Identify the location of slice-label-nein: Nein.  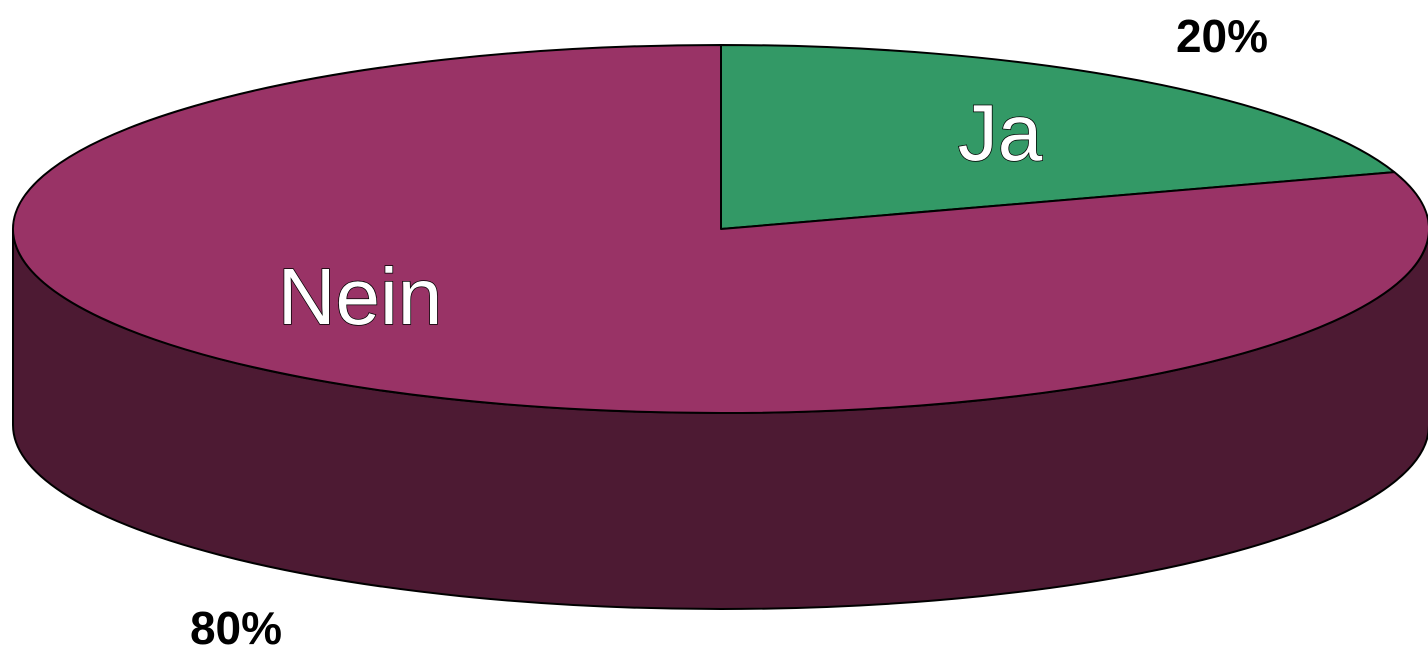
(360, 296).